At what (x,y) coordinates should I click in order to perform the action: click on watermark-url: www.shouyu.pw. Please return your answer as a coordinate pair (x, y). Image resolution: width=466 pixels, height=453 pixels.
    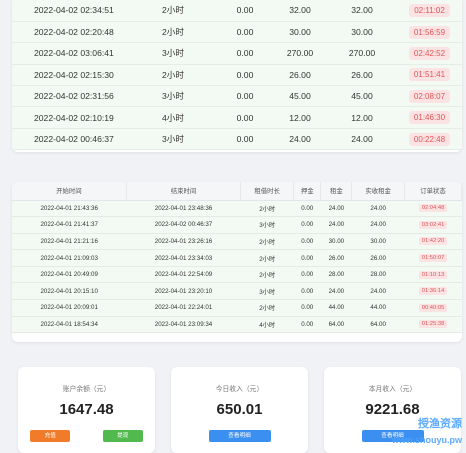
    Looking at the image, I should click on (426, 440).